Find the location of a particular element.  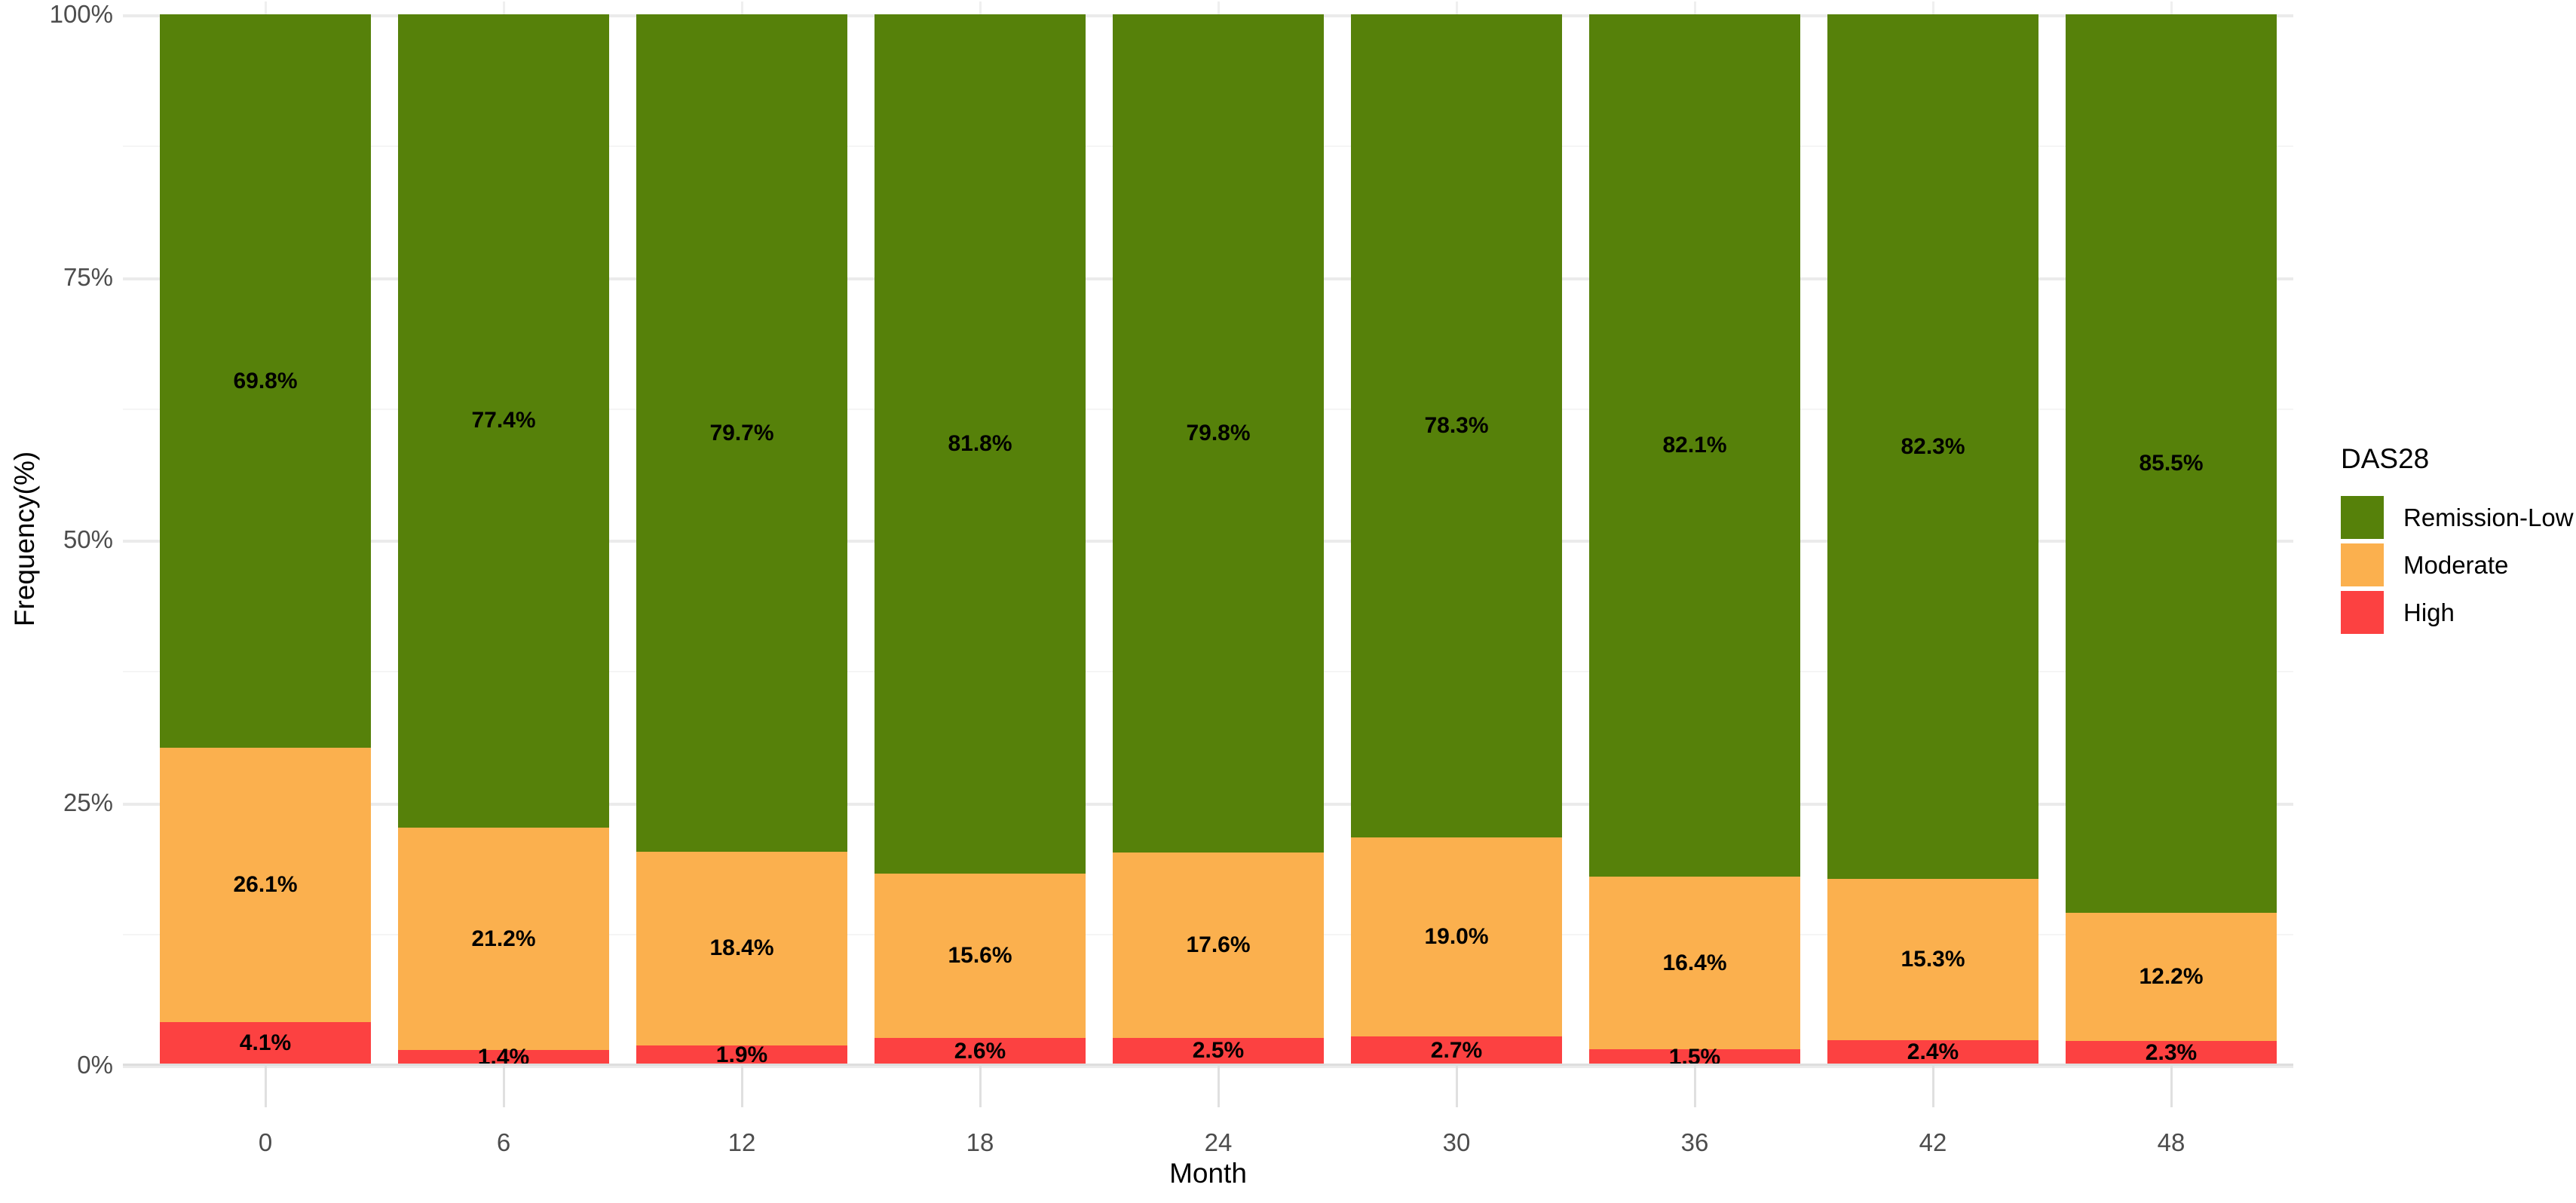

bar-segment-label: 2.6% is located at coordinates (980, 1051).